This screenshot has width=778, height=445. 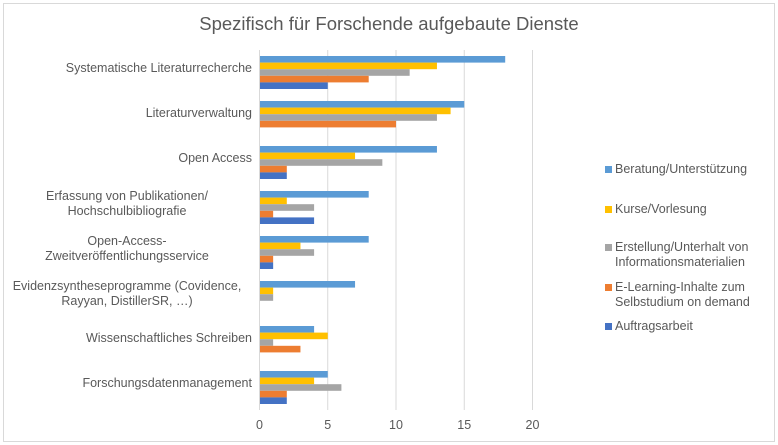 What do you see at coordinates (654, 326) in the screenshot?
I see `legend-label: Auftragsarbeit` at bounding box center [654, 326].